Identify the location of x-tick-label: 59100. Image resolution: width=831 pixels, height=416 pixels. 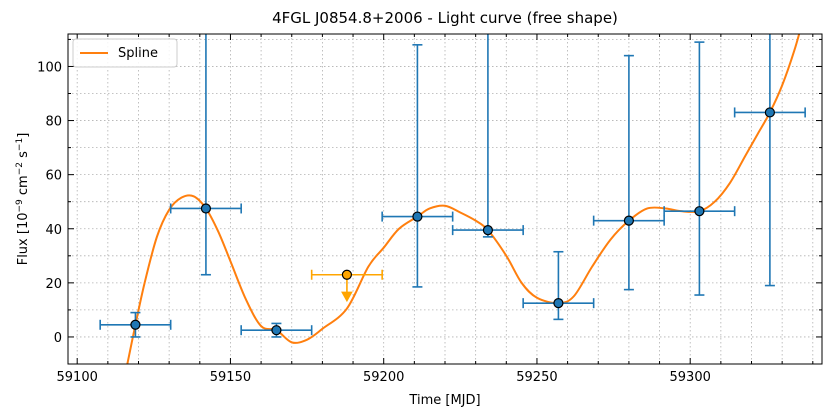
(77, 377).